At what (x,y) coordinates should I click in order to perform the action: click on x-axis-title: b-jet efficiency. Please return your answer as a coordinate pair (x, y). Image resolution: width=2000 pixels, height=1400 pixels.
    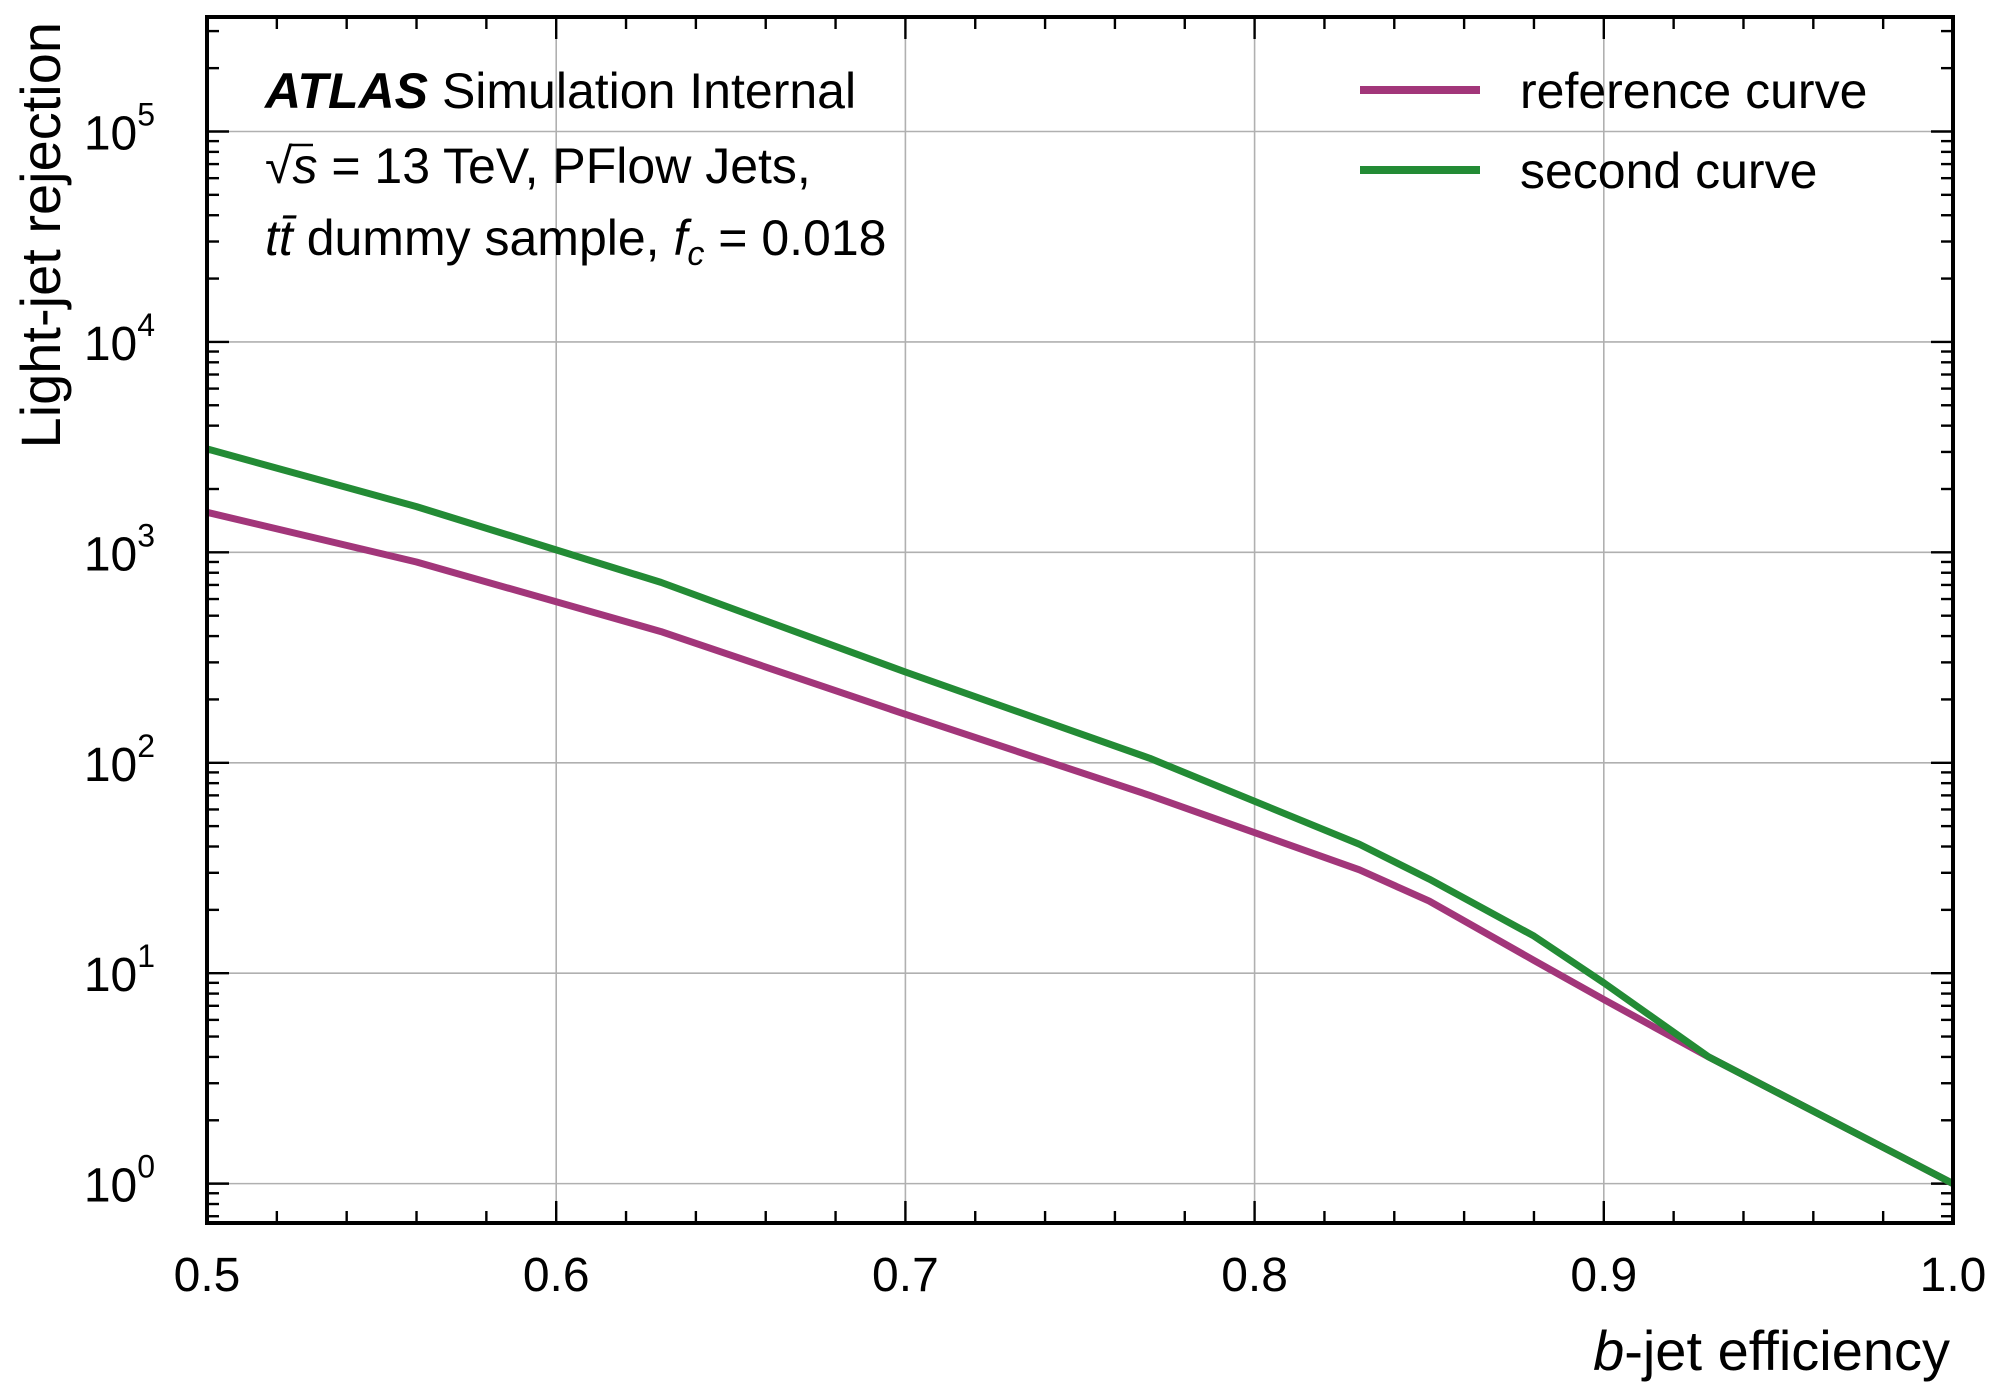
    Looking at the image, I should click on (1771, 1350).